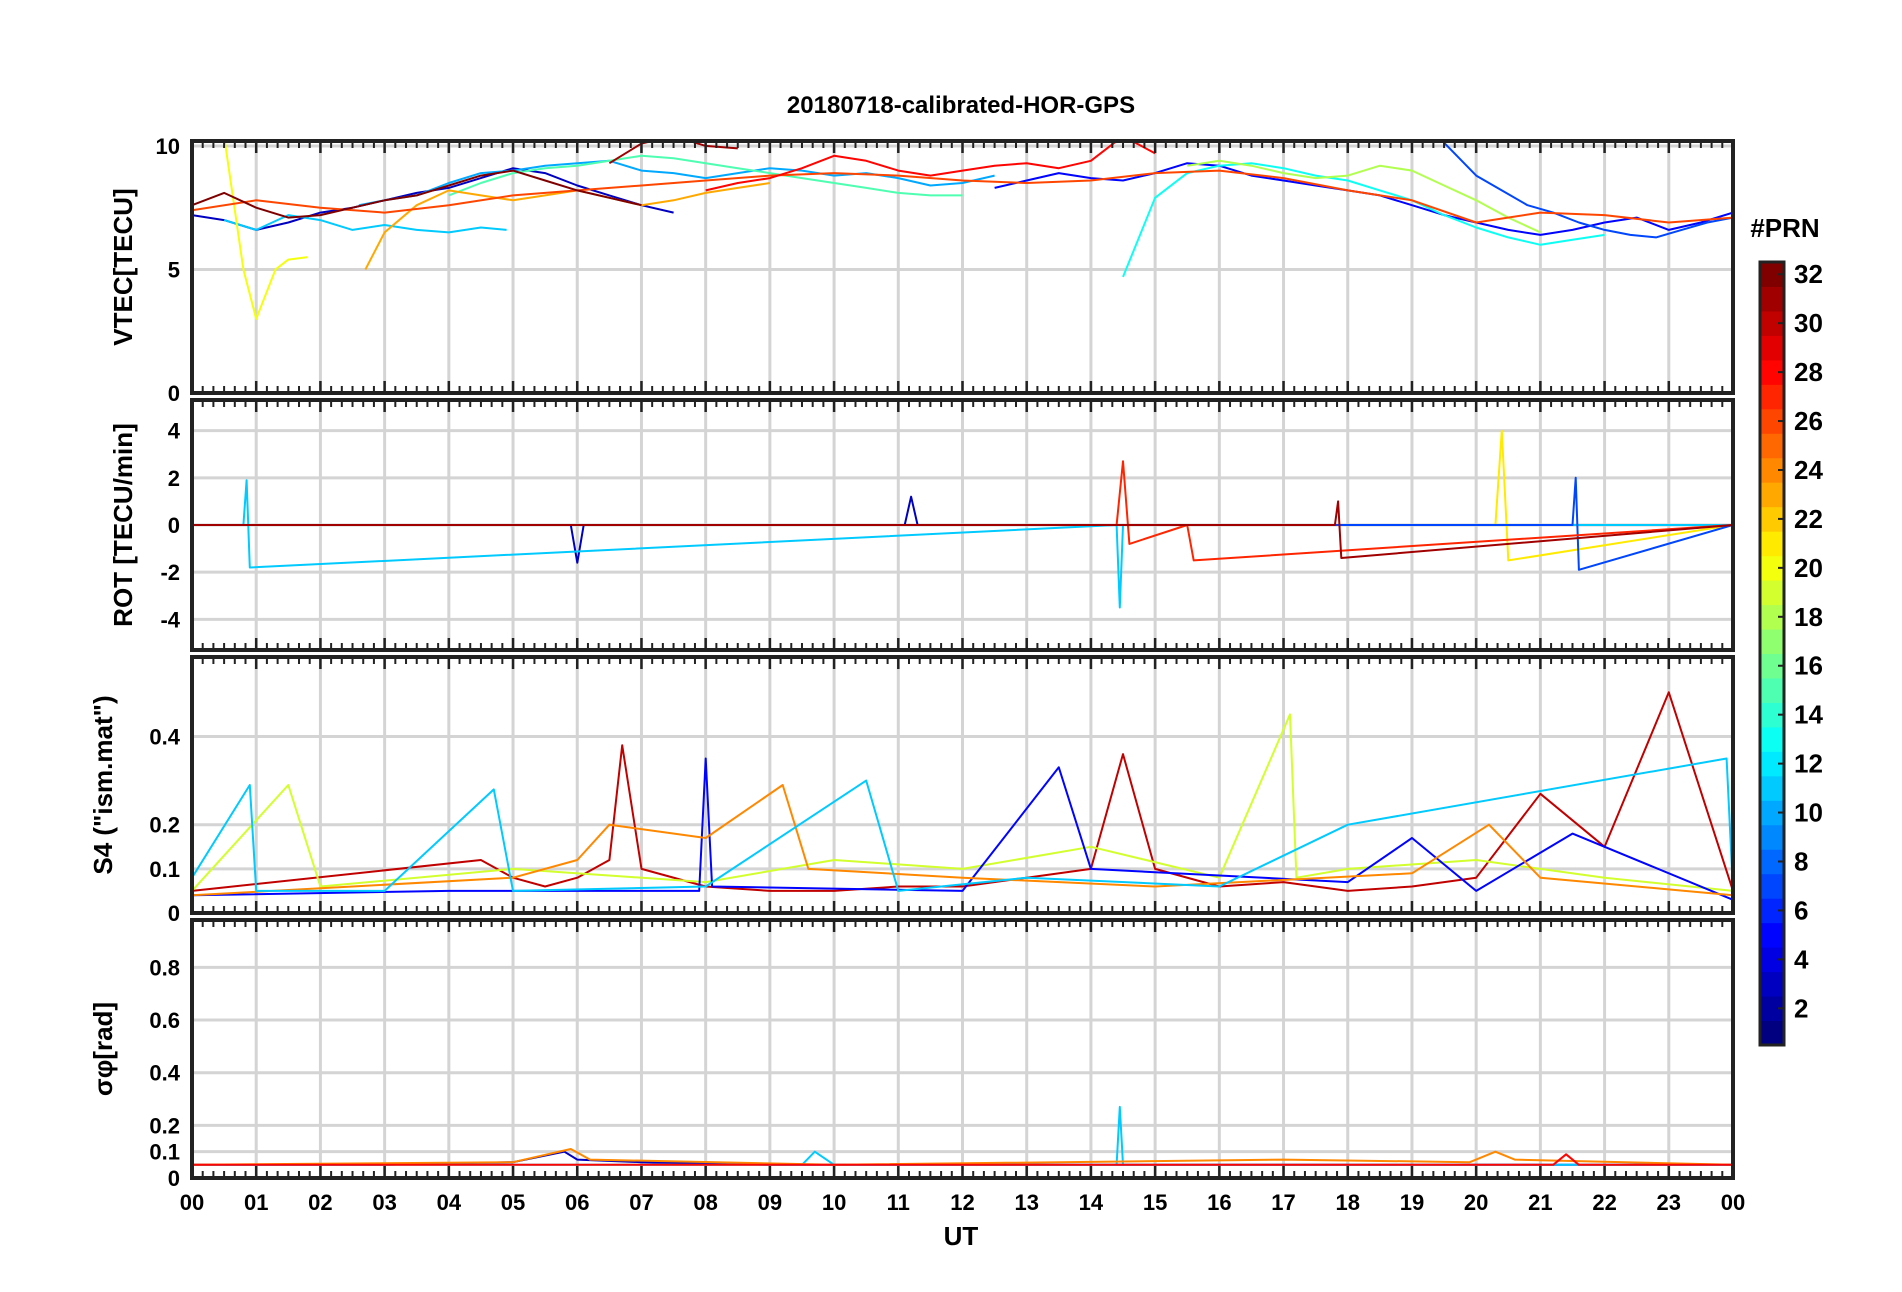  I want to click on x-tick-label: 20, so click(1476, 1202).